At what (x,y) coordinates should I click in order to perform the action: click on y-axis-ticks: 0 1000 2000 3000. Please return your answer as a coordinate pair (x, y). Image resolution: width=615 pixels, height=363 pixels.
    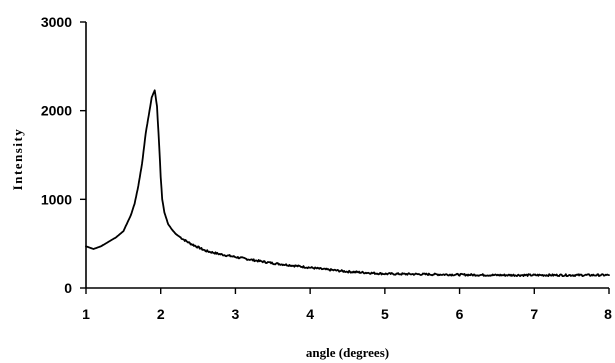
    Looking at the image, I should click on (63, 155).